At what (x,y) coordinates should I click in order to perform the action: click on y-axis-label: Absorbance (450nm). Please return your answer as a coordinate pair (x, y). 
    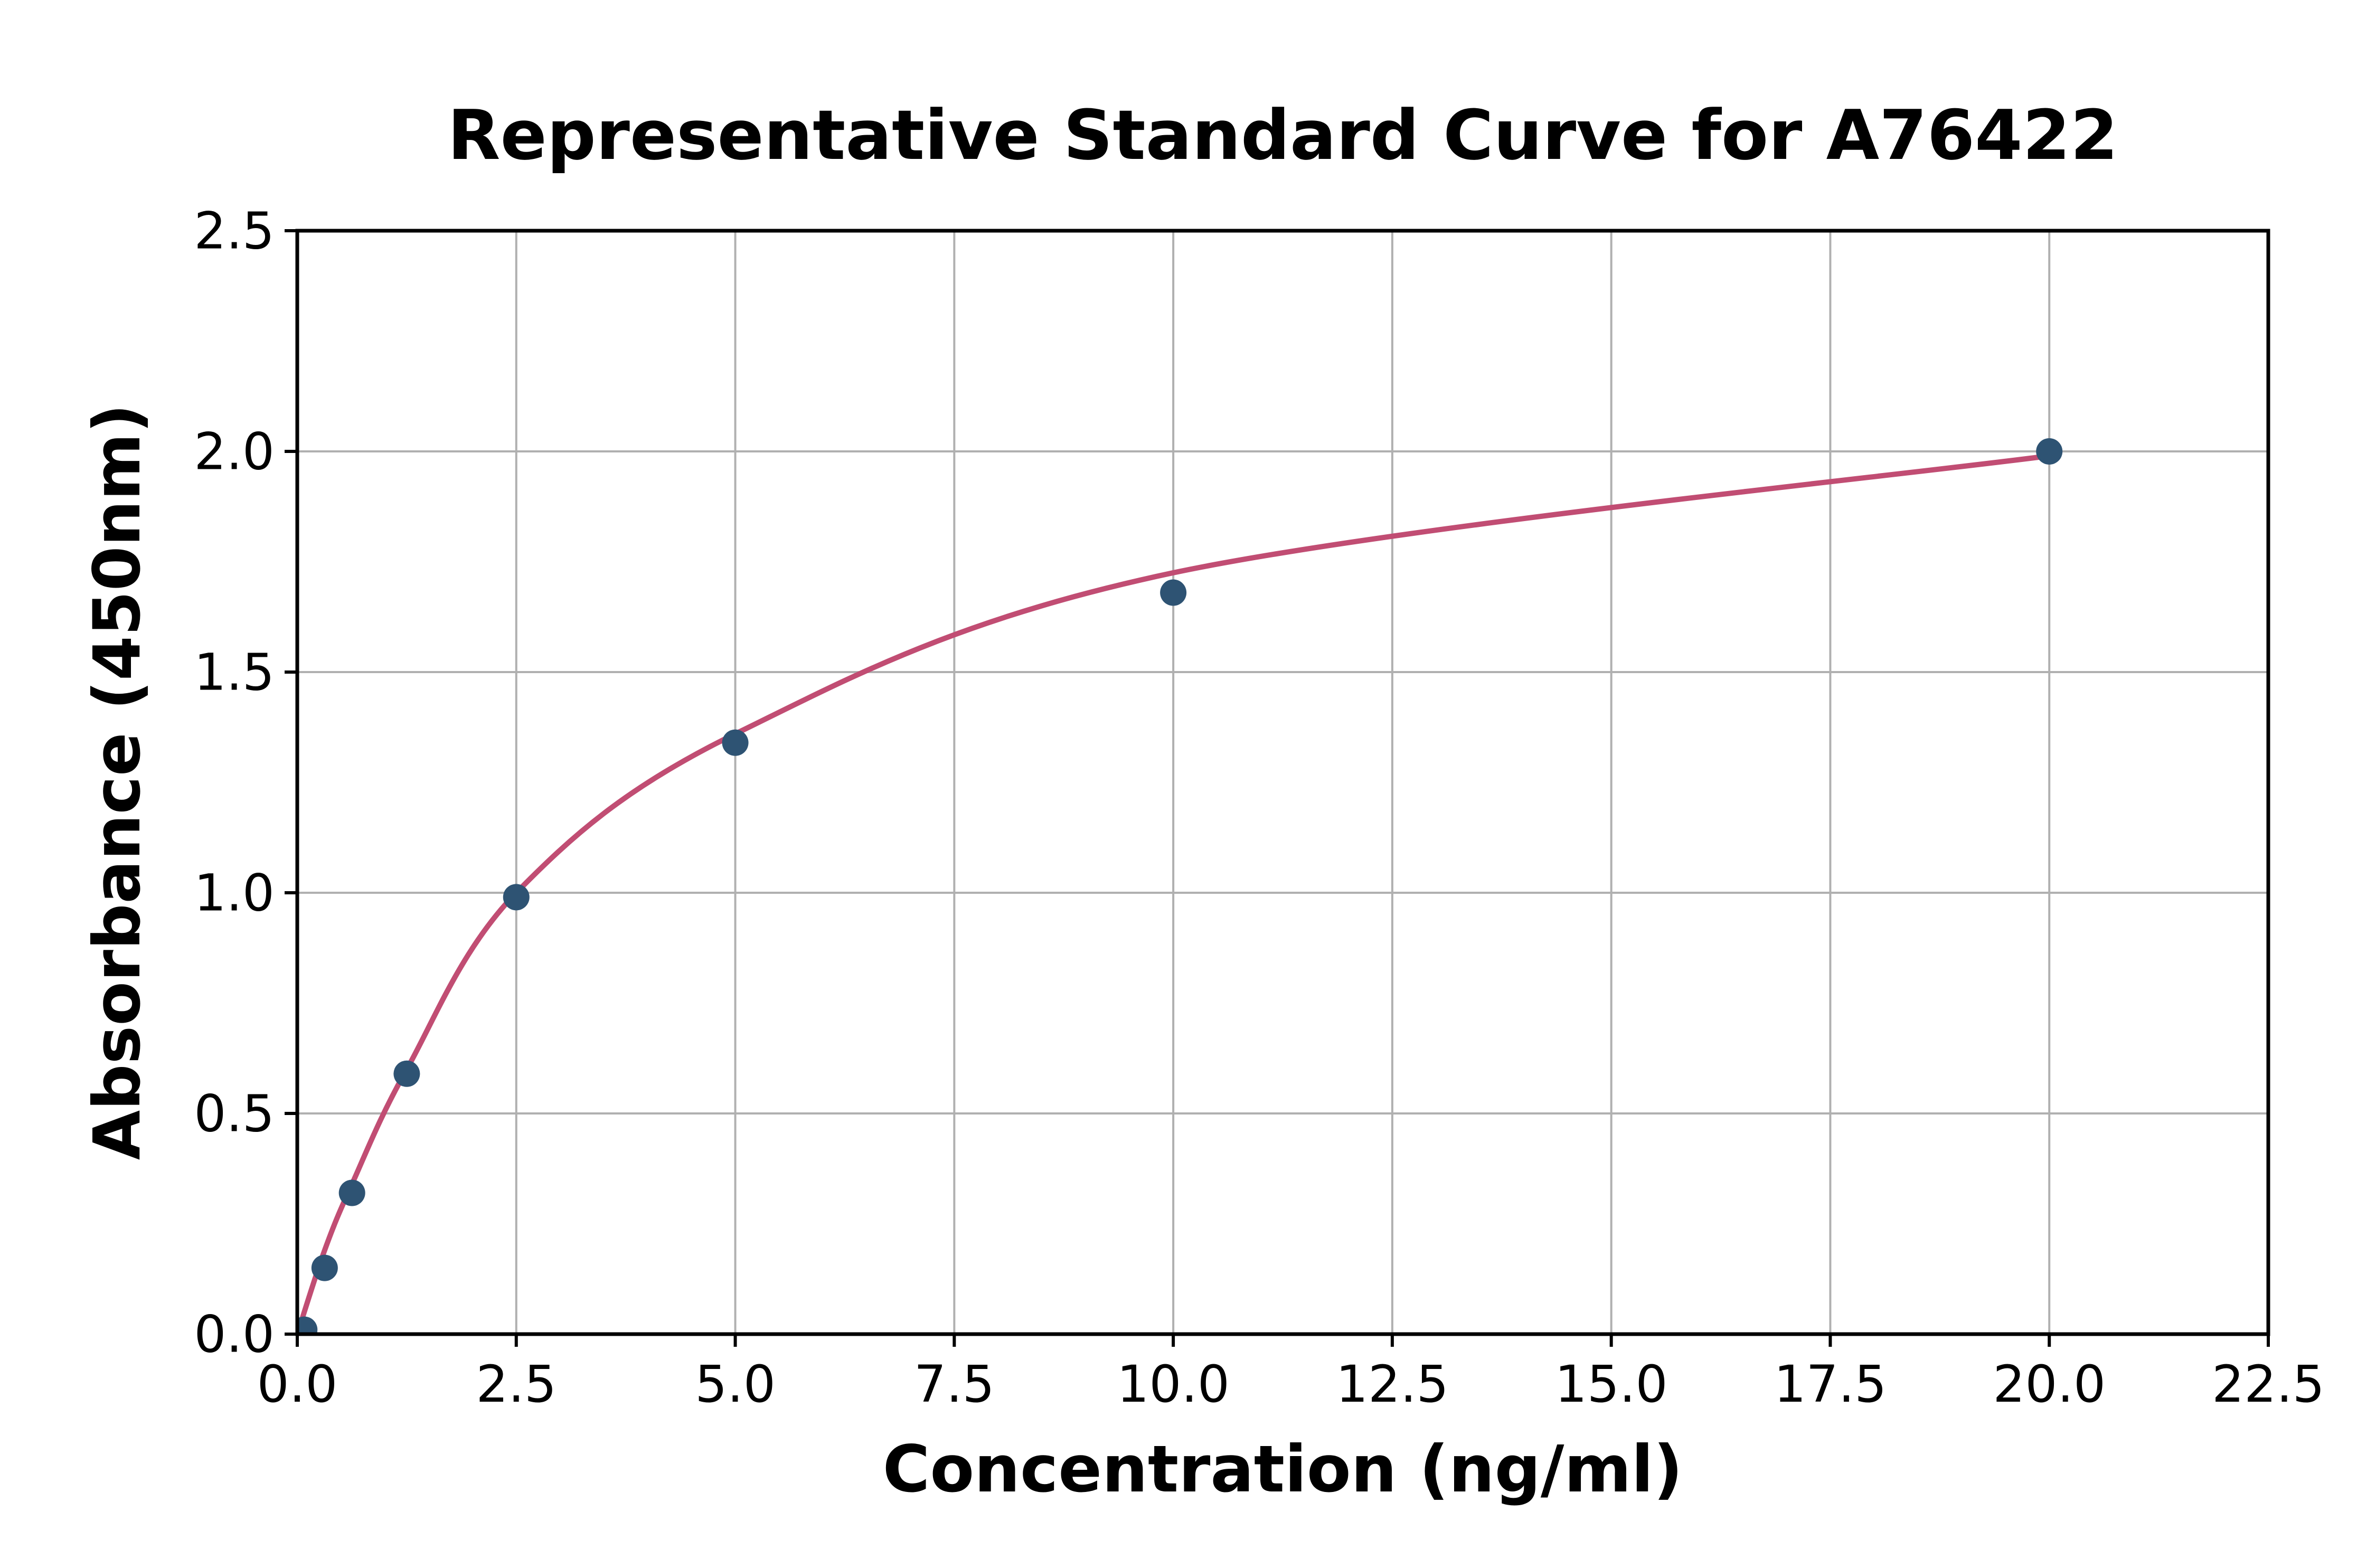
    Looking at the image, I should click on (118, 781).